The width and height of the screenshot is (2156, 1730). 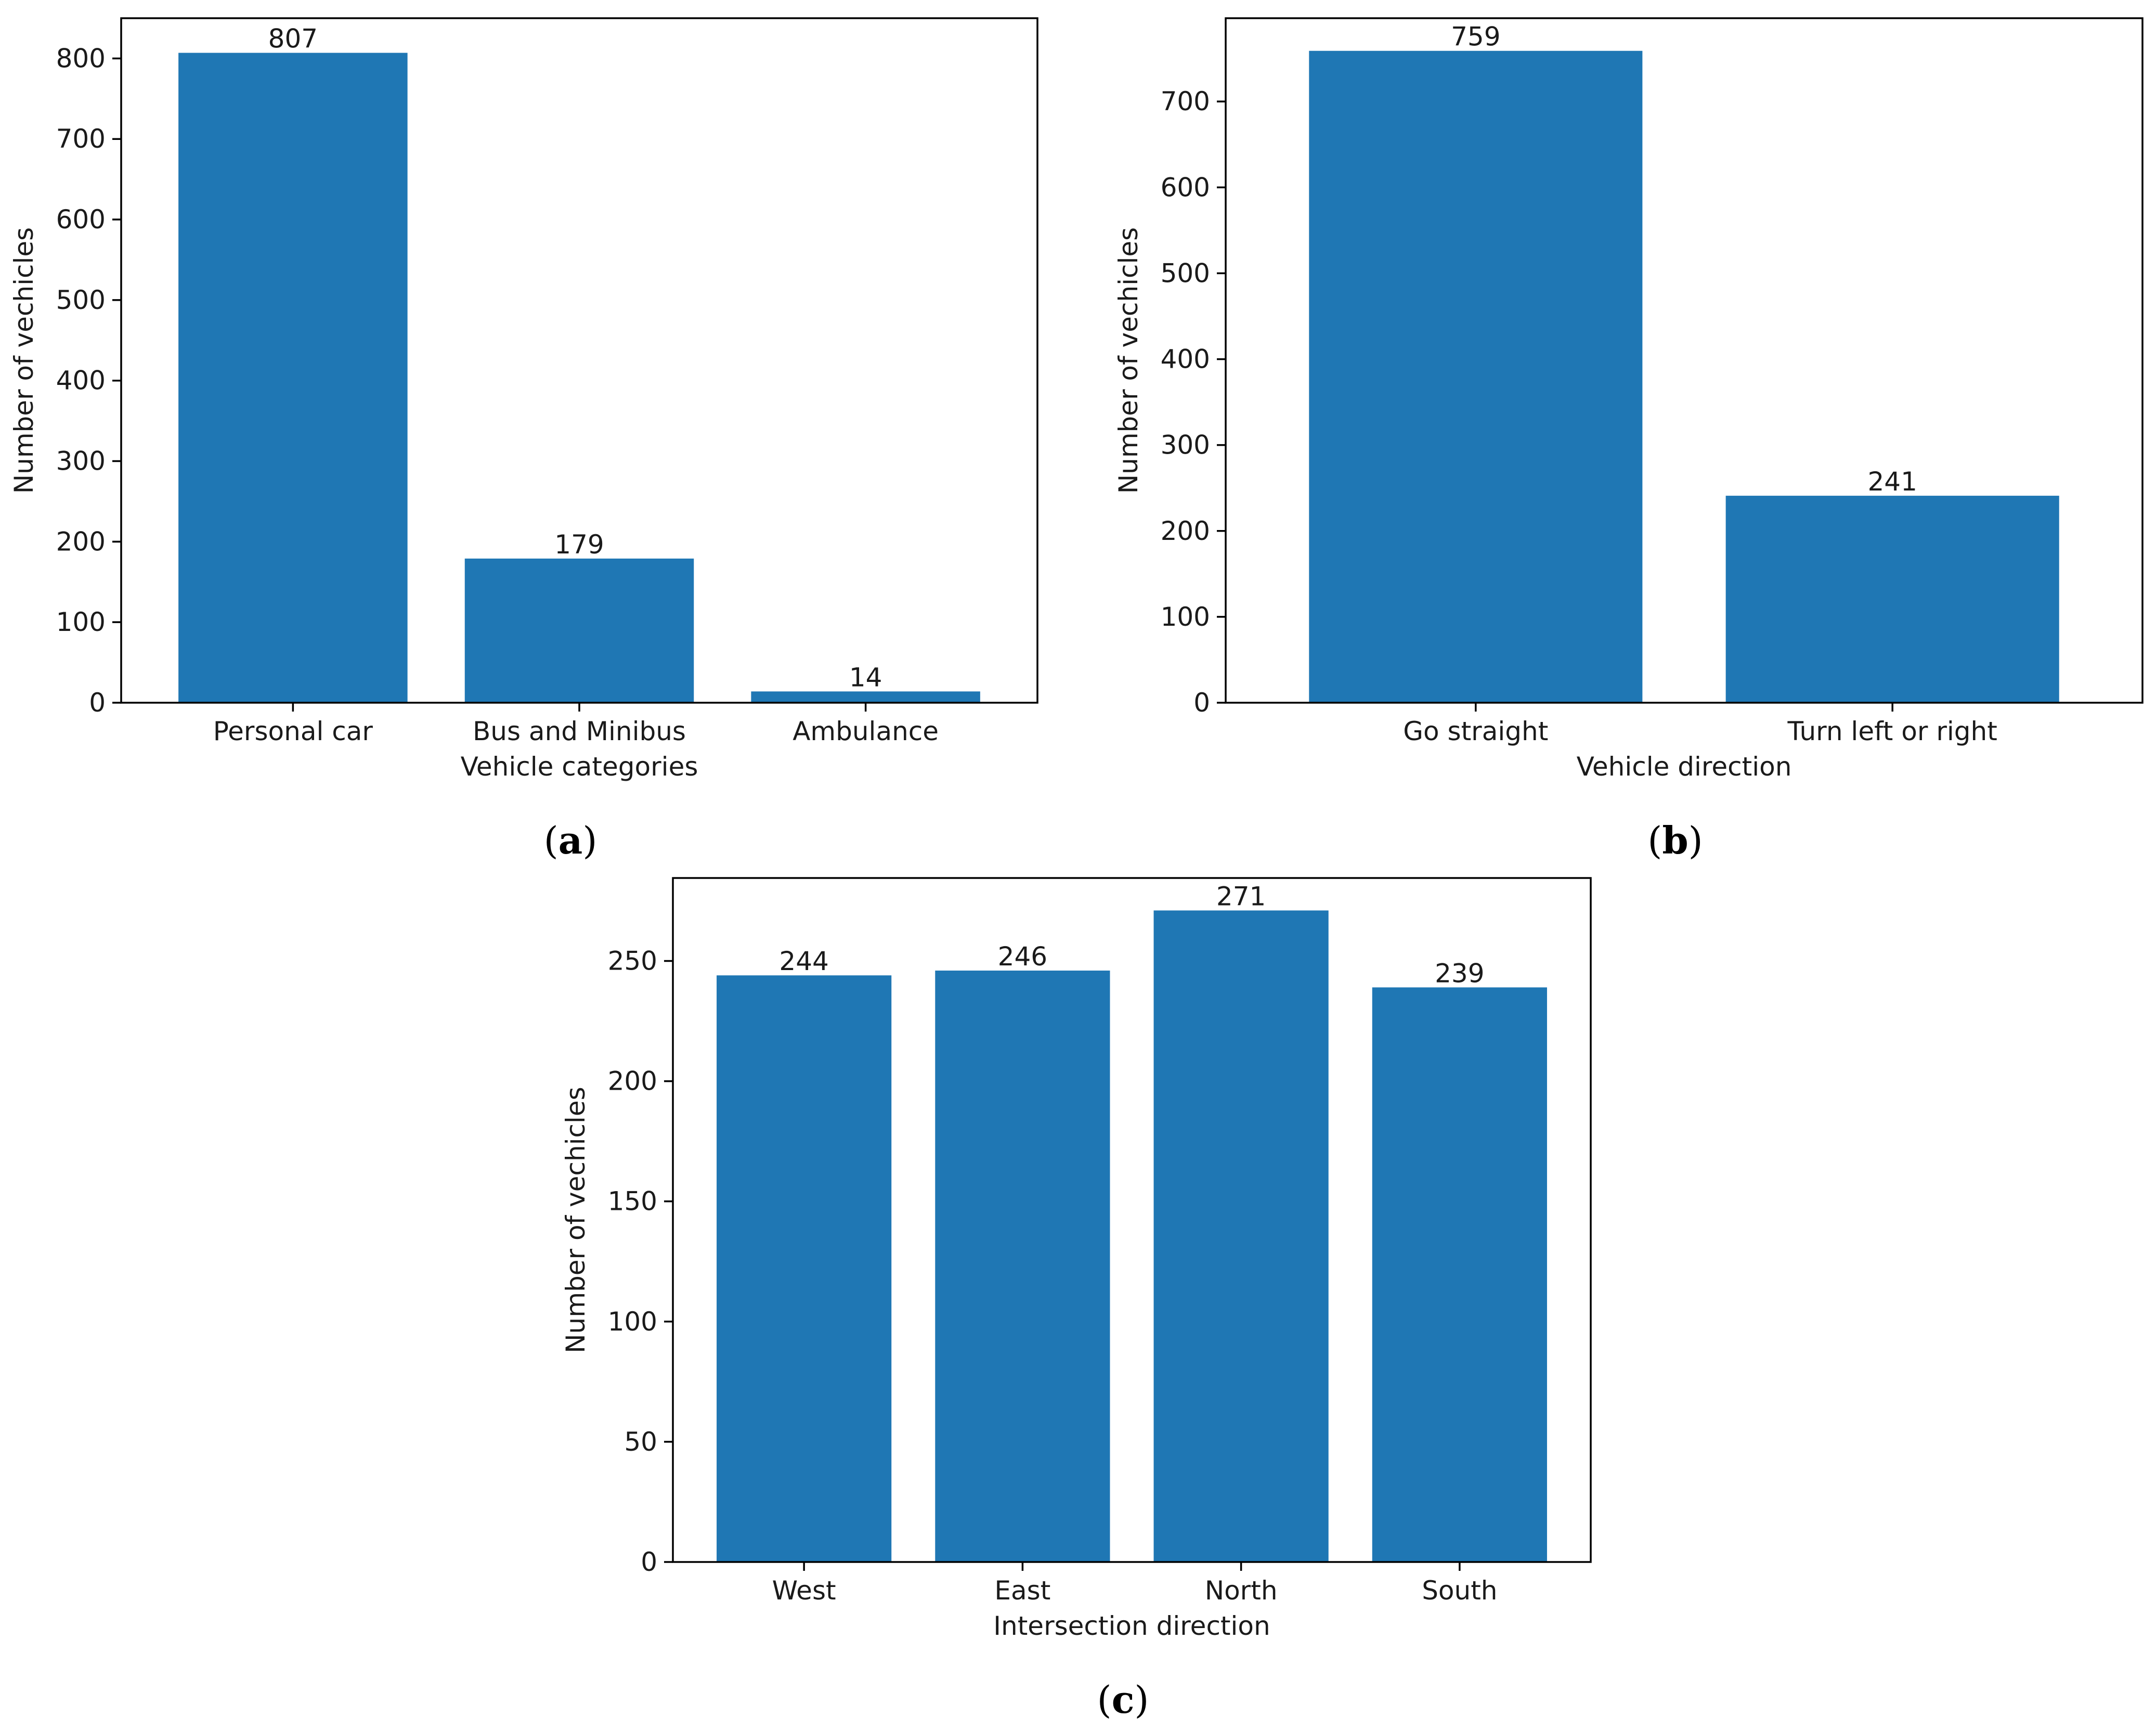 What do you see at coordinates (1022, 1266) in the screenshot?
I see `bar-east` at bounding box center [1022, 1266].